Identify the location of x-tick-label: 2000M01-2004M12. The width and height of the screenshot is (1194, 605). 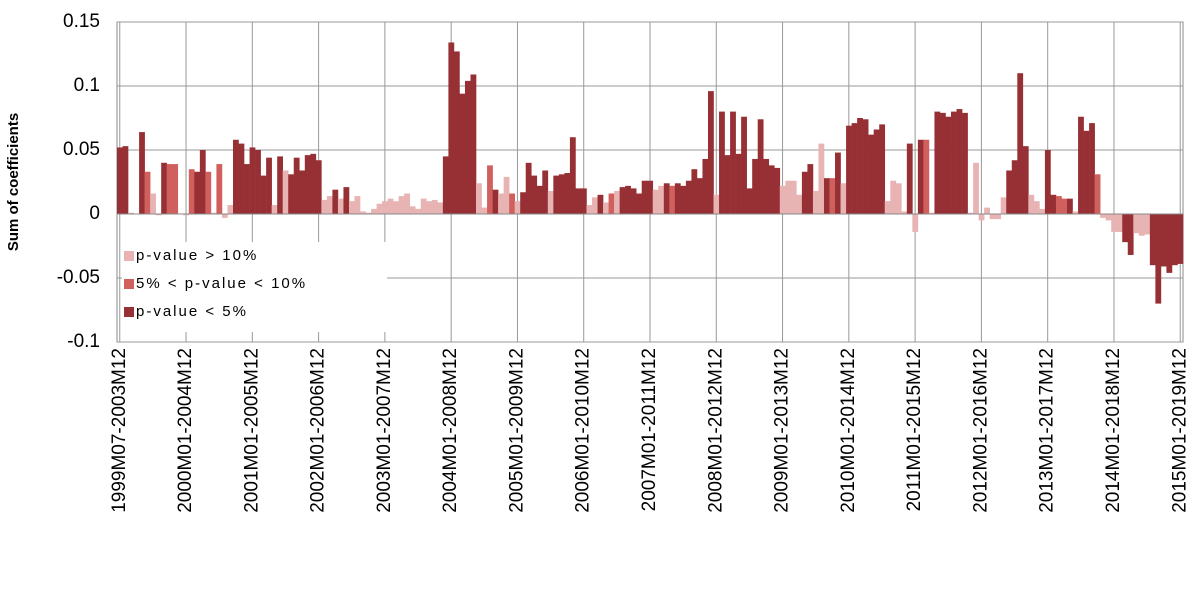
(185, 430).